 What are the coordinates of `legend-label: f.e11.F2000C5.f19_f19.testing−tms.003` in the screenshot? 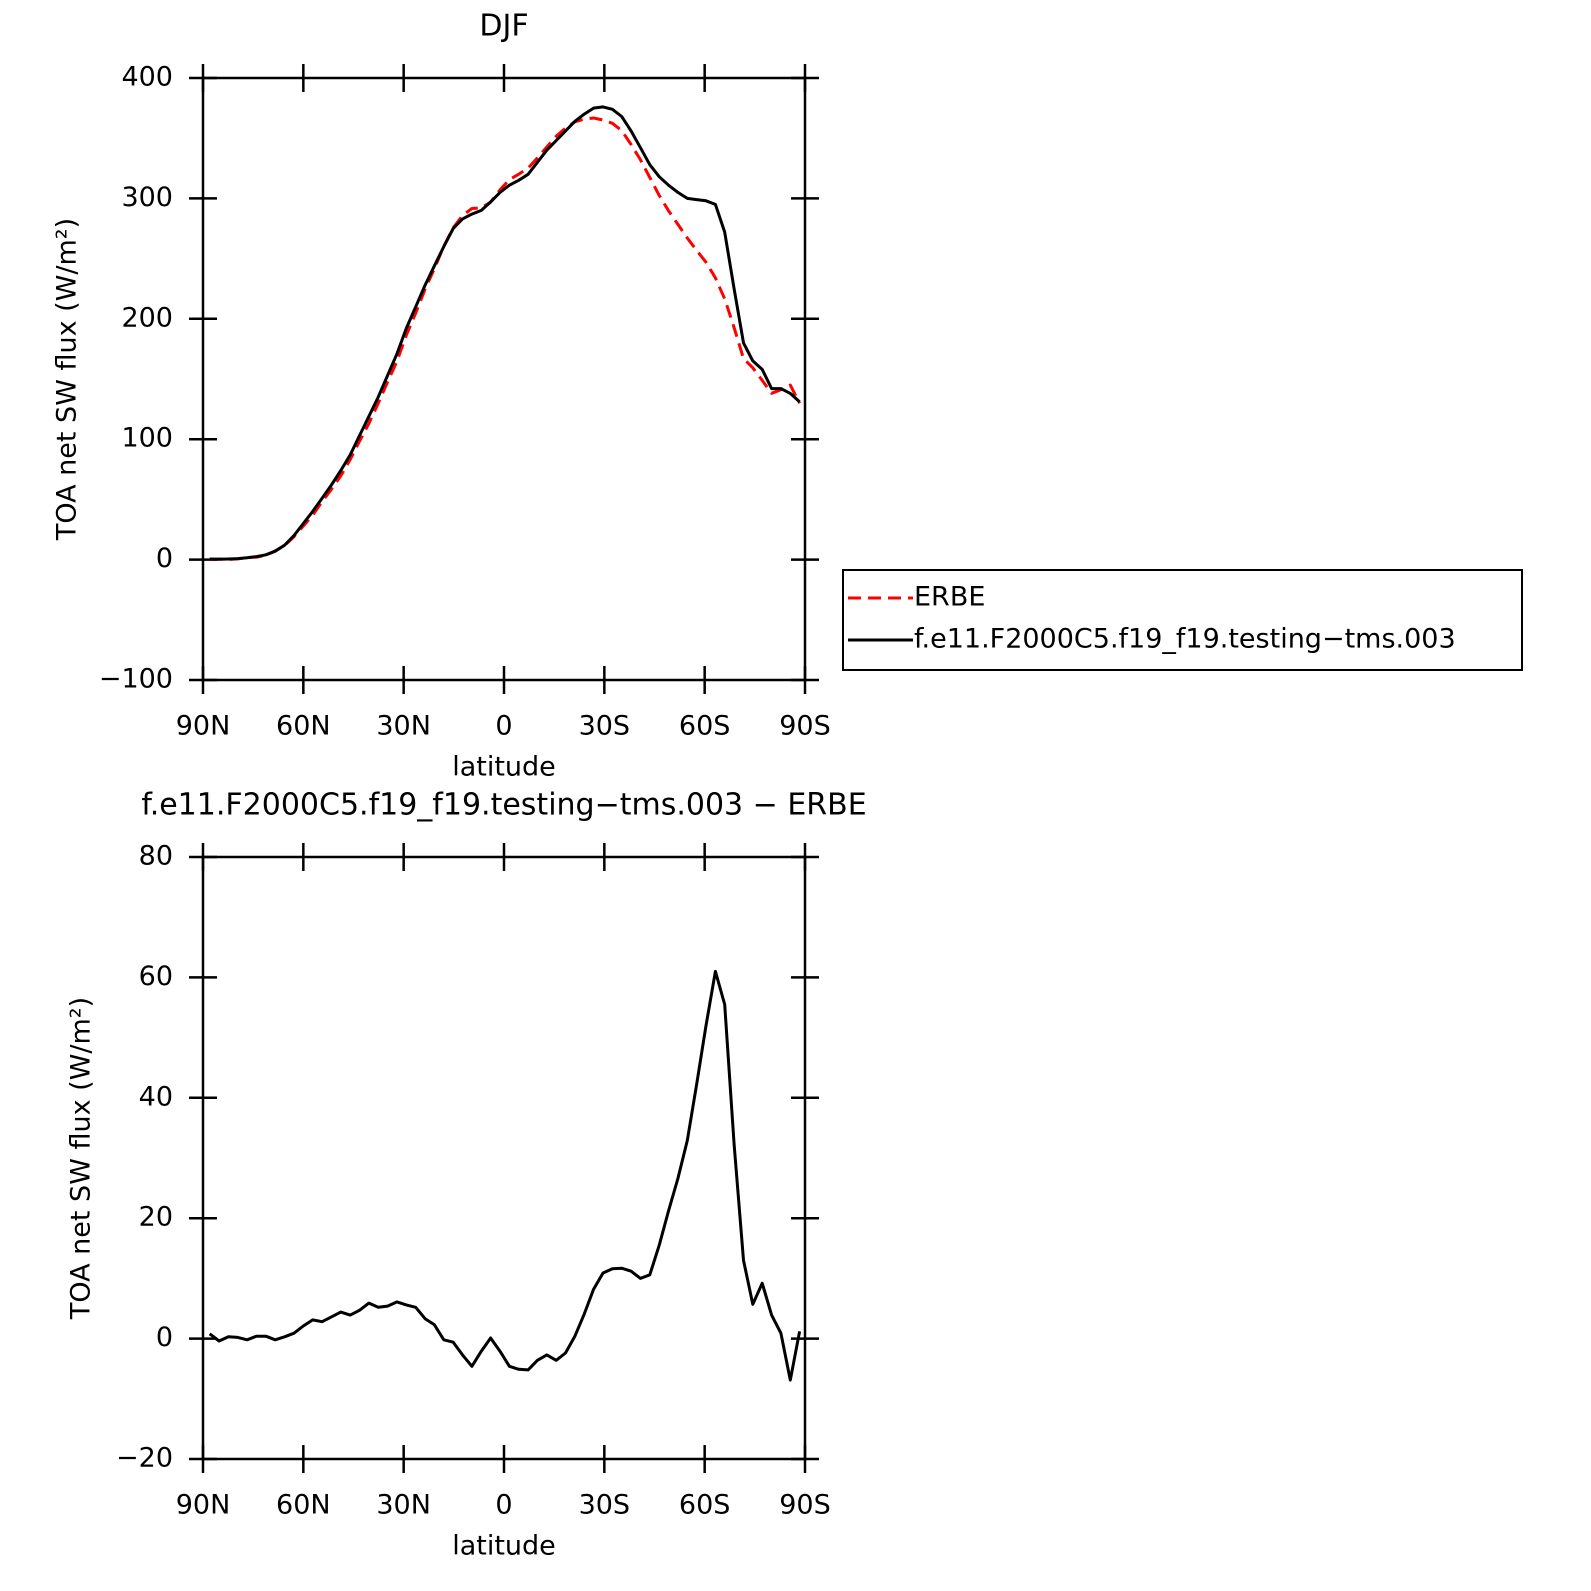 It's located at (1185, 639).